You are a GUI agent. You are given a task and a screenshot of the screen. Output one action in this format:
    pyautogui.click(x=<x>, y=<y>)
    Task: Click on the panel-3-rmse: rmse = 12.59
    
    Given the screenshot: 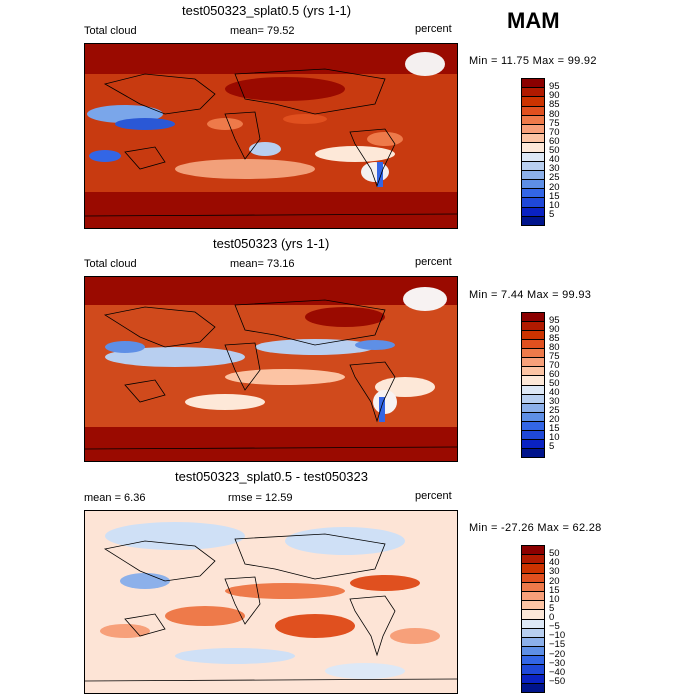 What is the action you would take?
    pyautogui.click(x=260, y=498)
    